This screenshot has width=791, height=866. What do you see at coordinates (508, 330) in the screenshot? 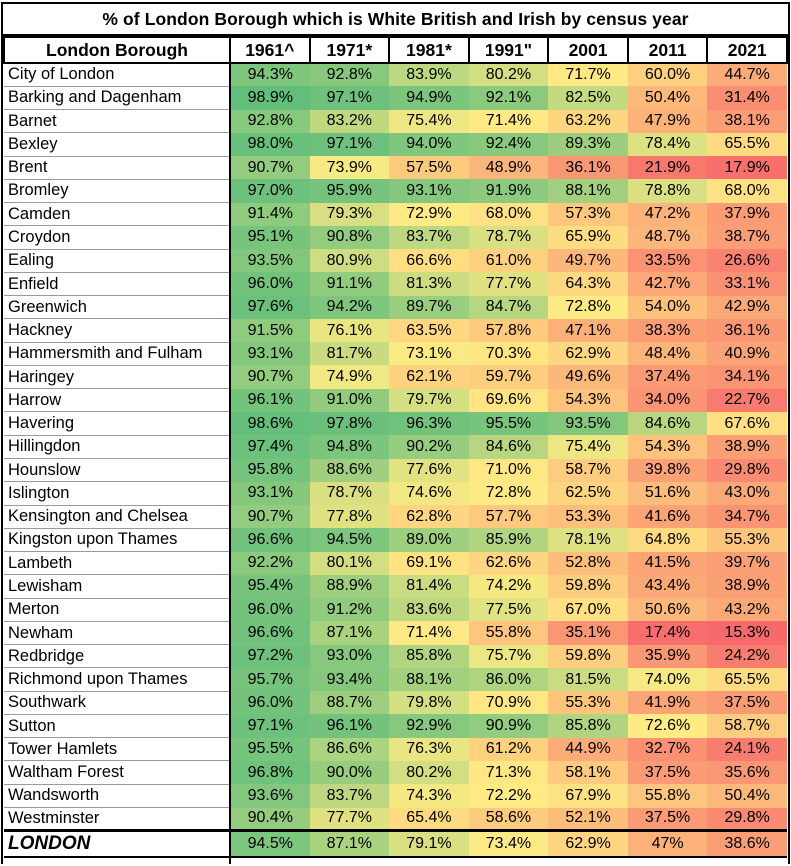
I see `value-cell: 57.8%` at bounding box center [508, 330].